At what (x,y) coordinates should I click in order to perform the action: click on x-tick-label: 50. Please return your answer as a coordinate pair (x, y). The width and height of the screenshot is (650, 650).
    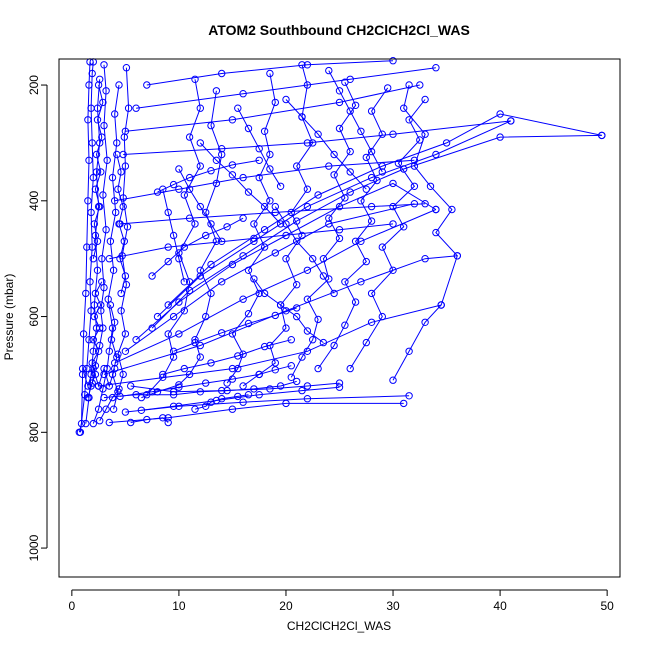
    Looking at the image, I should click on (607, 606).